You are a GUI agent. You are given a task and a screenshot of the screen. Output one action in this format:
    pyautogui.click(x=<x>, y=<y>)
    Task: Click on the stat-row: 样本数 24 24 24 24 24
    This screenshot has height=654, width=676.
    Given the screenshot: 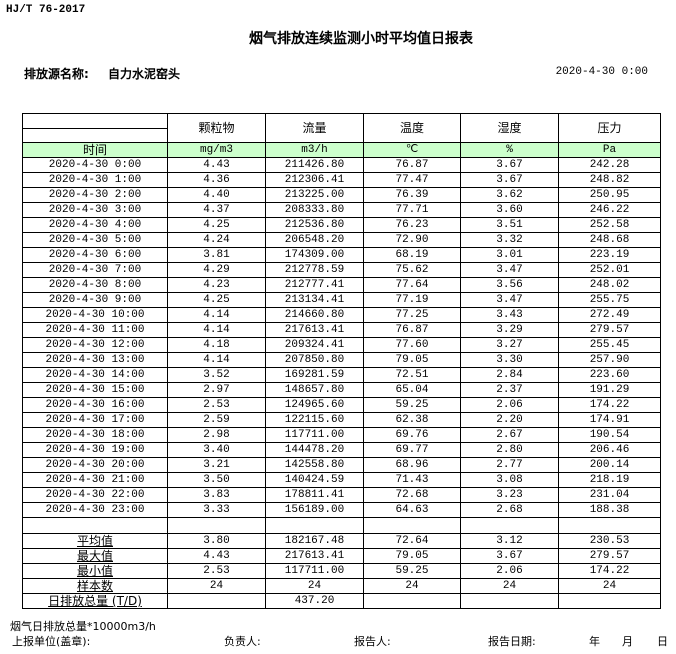 What is the action you would take?
    pyautogui.click(x=341, y=586)
    